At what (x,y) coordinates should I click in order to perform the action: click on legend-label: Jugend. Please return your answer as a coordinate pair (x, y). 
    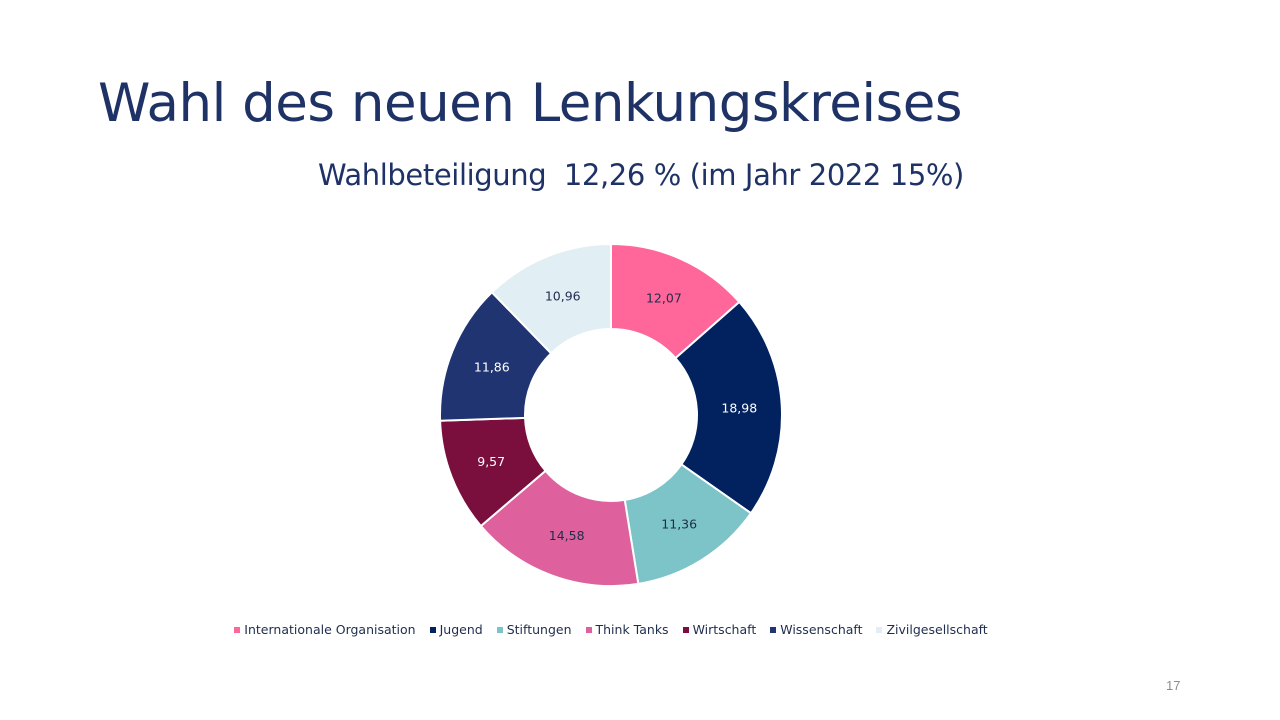
    Looking at the image, I should click on (461, 629).